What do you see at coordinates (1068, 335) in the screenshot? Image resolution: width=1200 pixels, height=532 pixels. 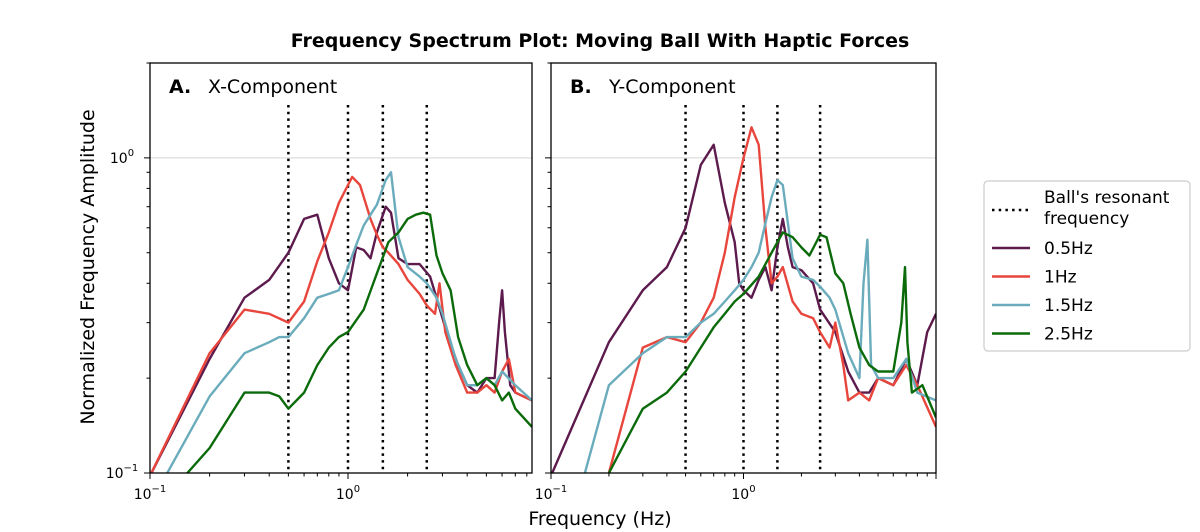 I see `legend-label: 2.5Hz` at bounding box center [1068, 335].